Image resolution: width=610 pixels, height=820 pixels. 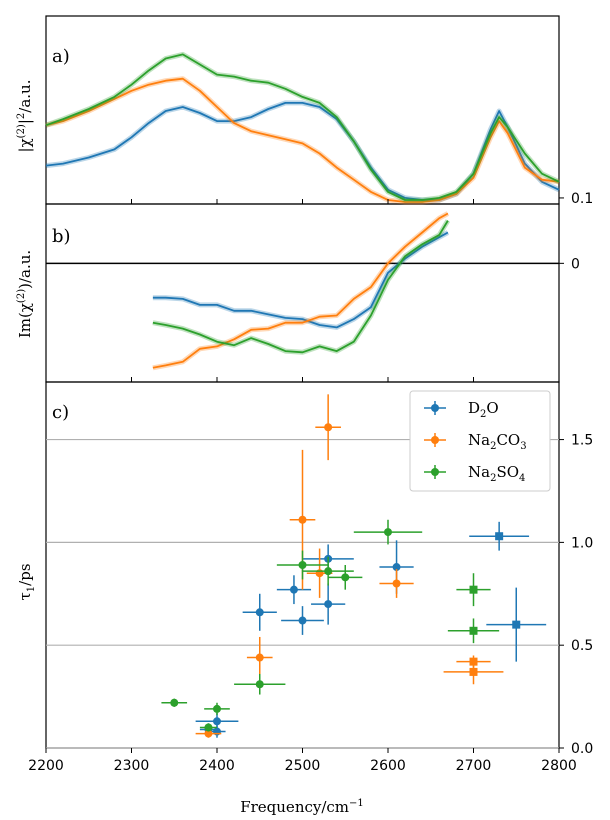 What do you see at coordinates (61, 236) in the screenshot?
I see `panel-b-label: b)` at bounding box center [61, 236].